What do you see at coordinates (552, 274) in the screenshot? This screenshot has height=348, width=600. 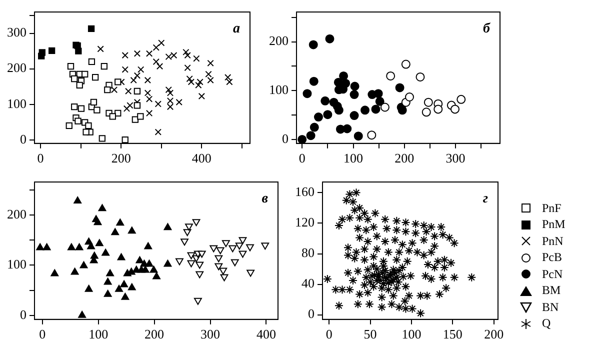 I see `text: PcN` at bounding box center [552, 274].